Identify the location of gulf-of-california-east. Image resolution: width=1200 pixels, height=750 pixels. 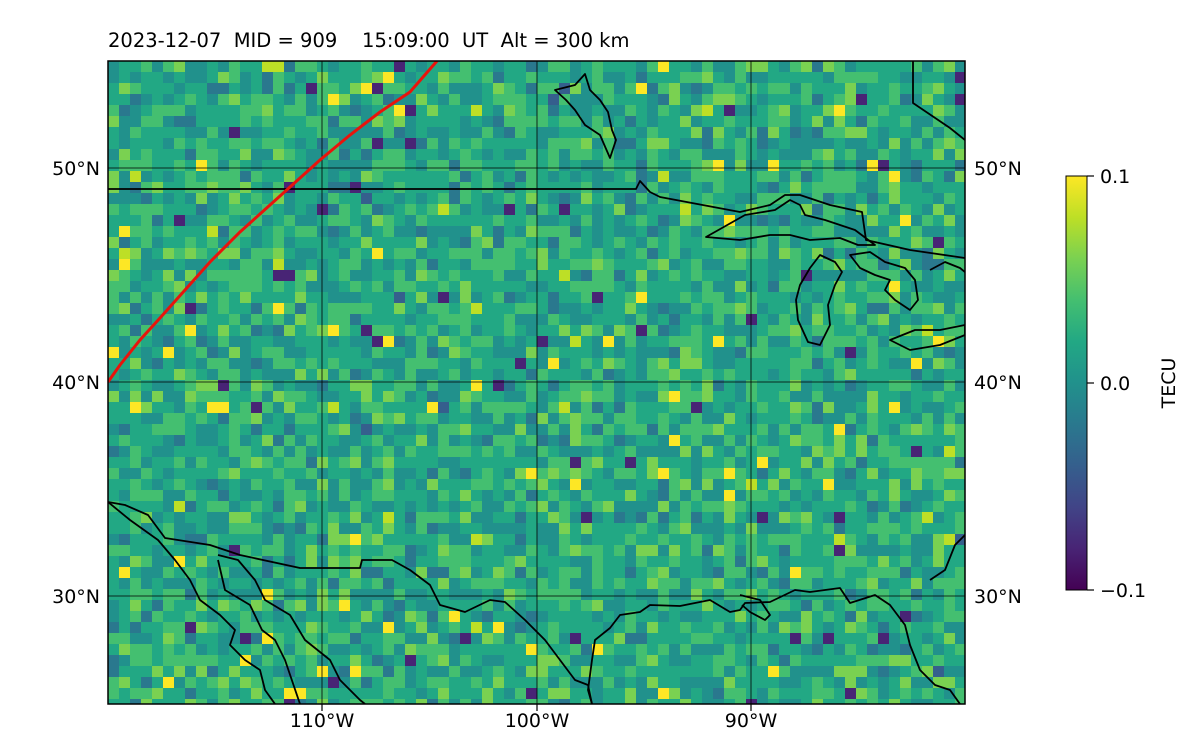
(291, 629).